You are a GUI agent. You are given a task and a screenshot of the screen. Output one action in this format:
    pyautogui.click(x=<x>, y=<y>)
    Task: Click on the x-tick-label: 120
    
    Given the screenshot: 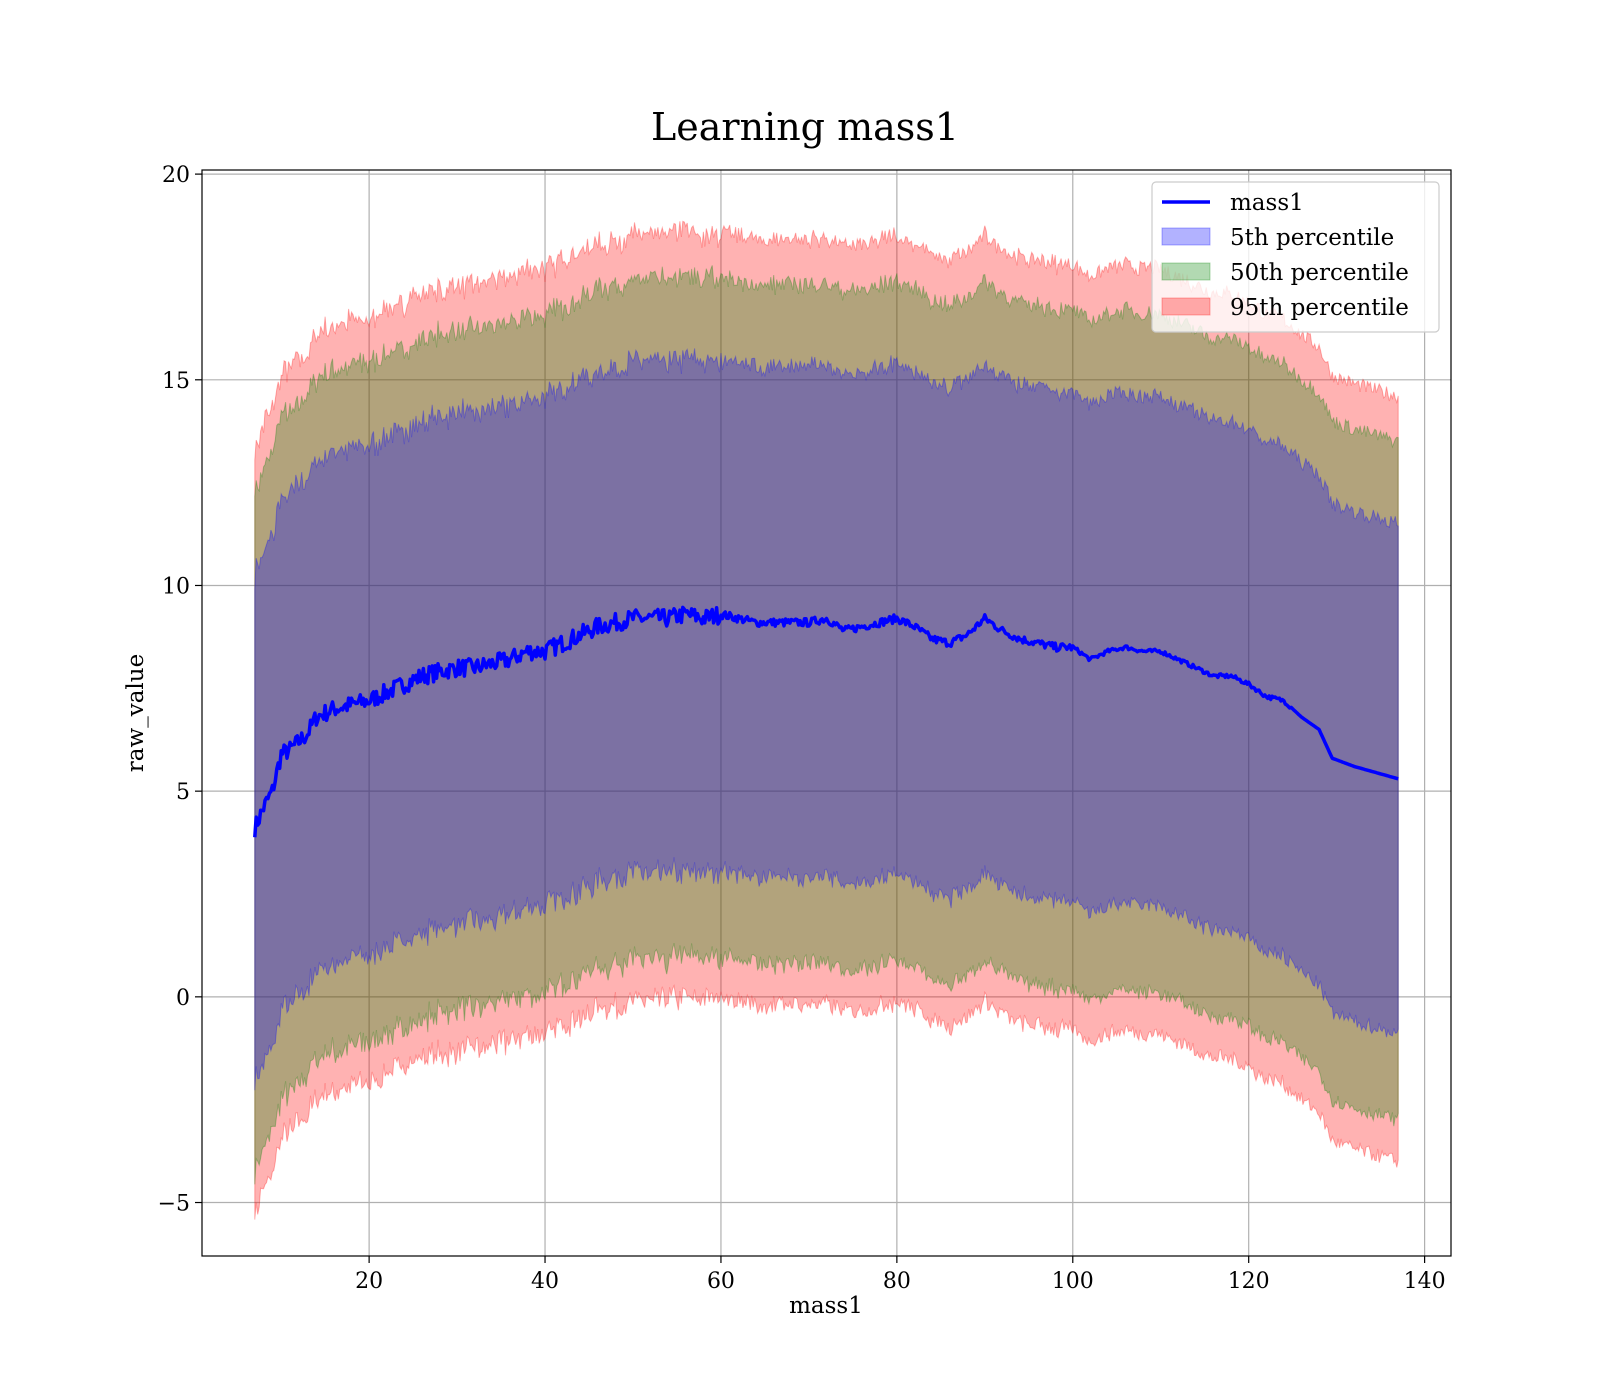 What is the action you would take?
    pyautogui.click(x=1249, y=1281)
    